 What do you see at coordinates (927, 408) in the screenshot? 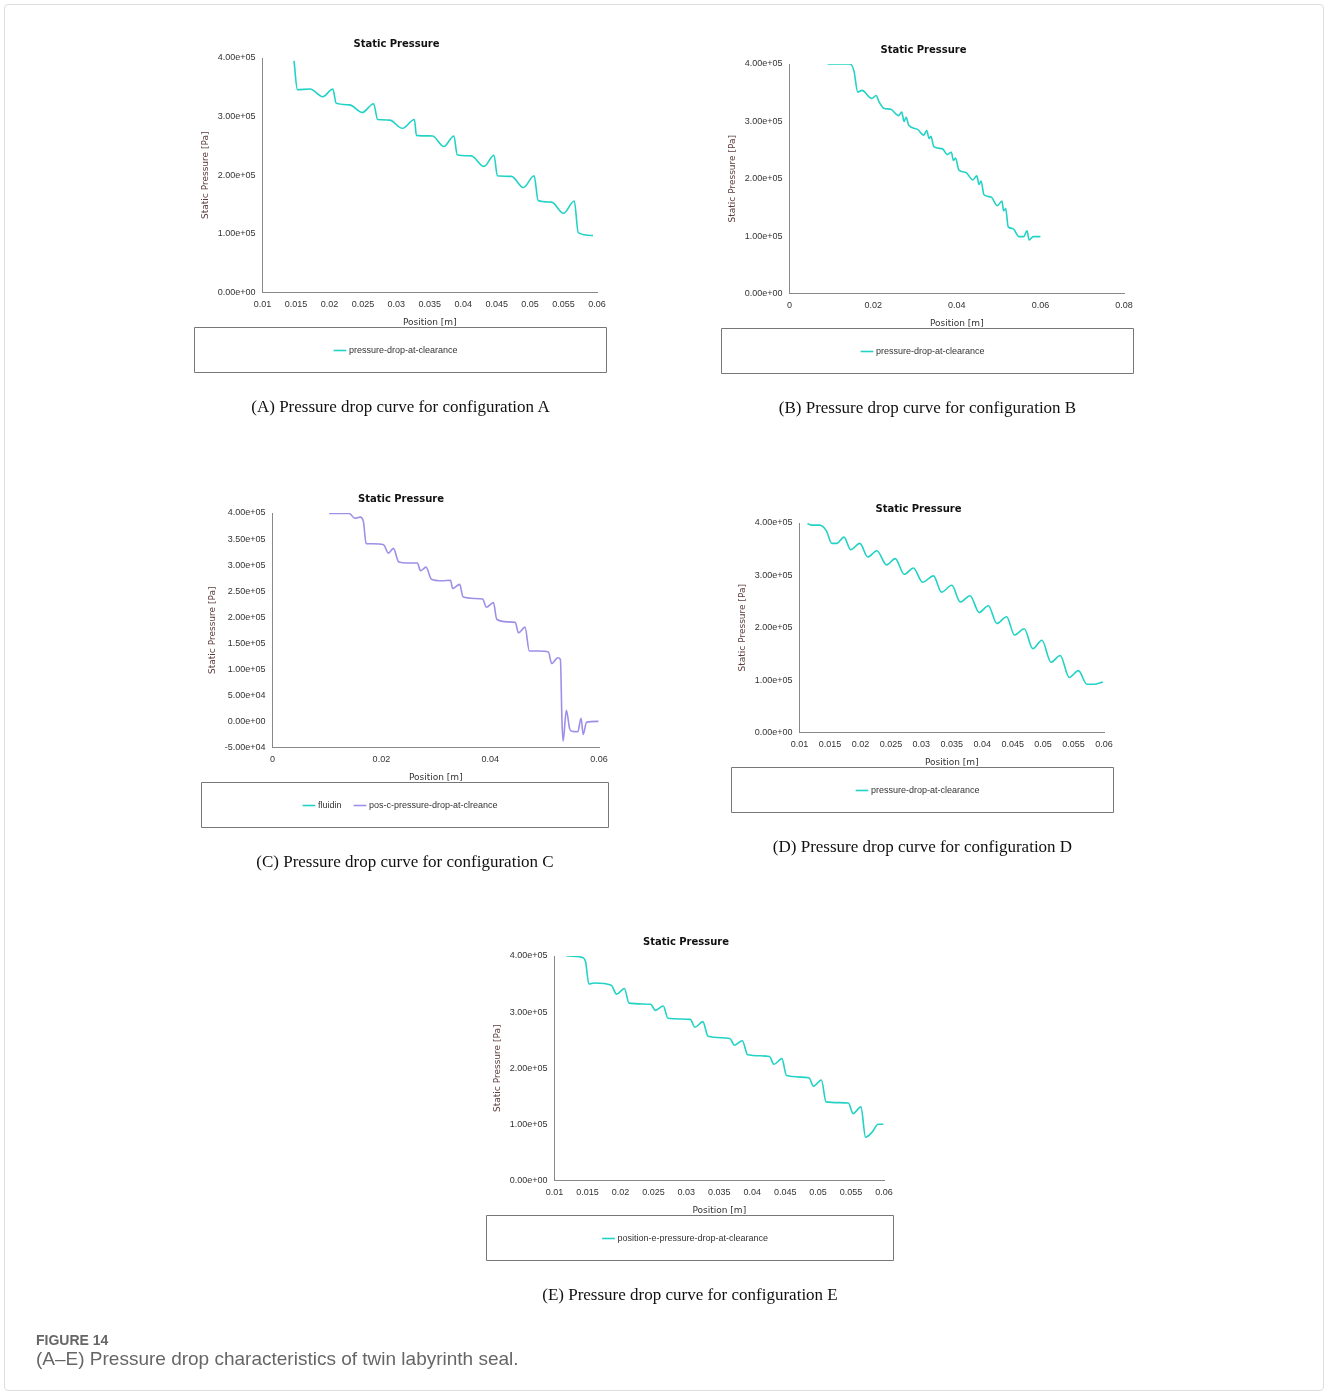
I see `text: (B) Pressure drop curve for configuration B` at bounding box center [927, 408].